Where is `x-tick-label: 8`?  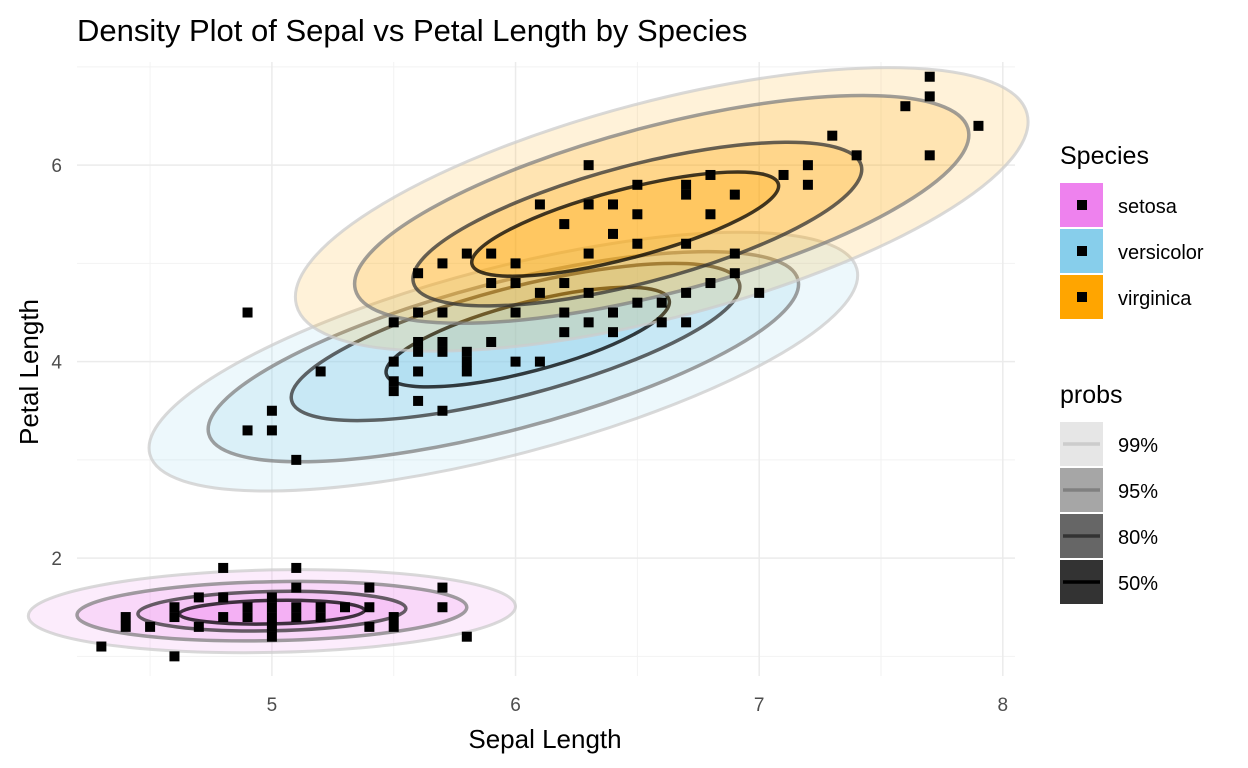 x-tick-label: 8 is located at coordinates (1003, 705).